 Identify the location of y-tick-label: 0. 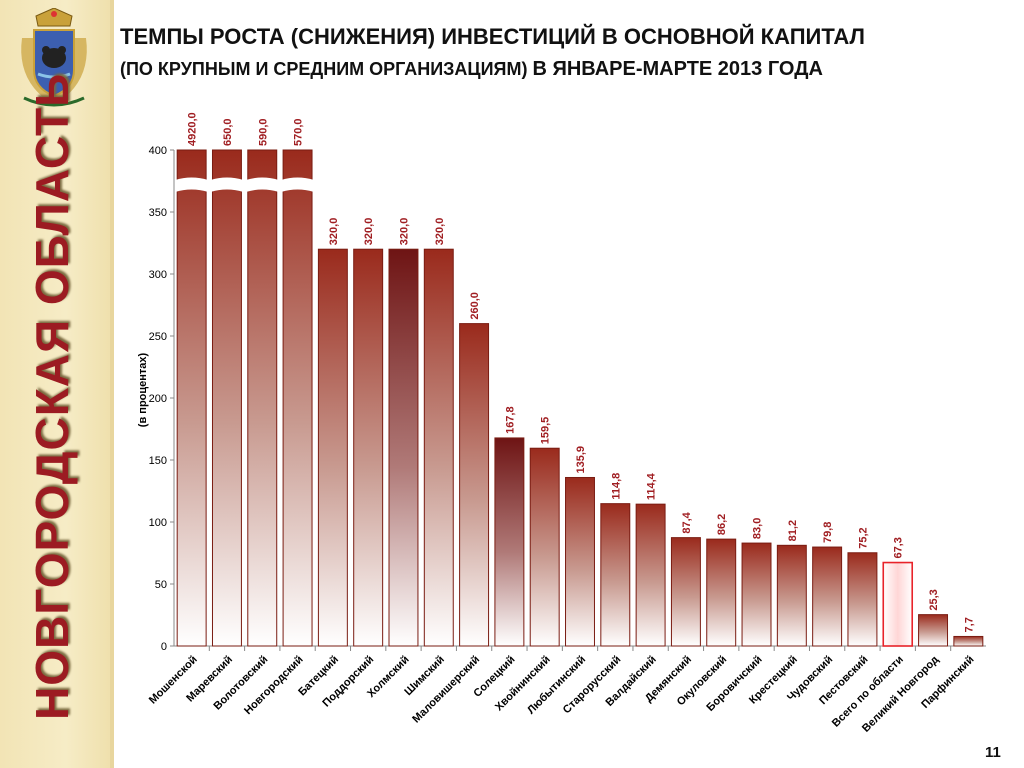
(164, 647).